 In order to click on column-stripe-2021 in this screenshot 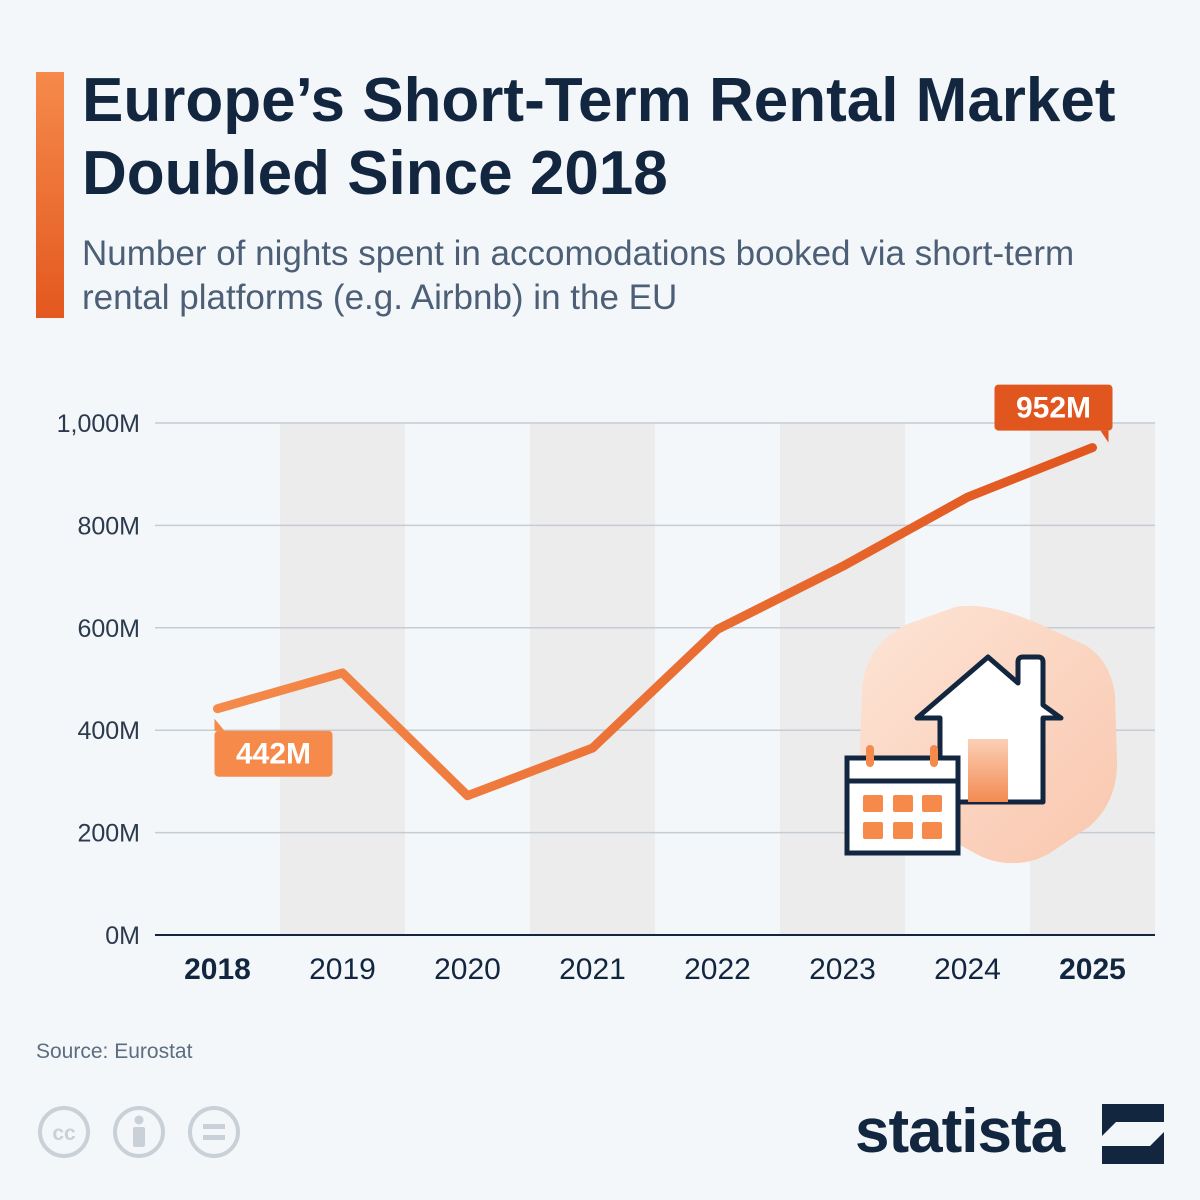, I will do `click(592, 679)`.